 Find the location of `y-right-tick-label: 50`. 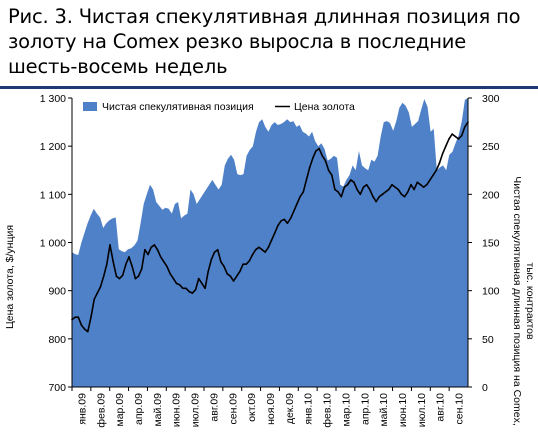

y-right-tick-label: 50 is located at coordinates (488, 340).